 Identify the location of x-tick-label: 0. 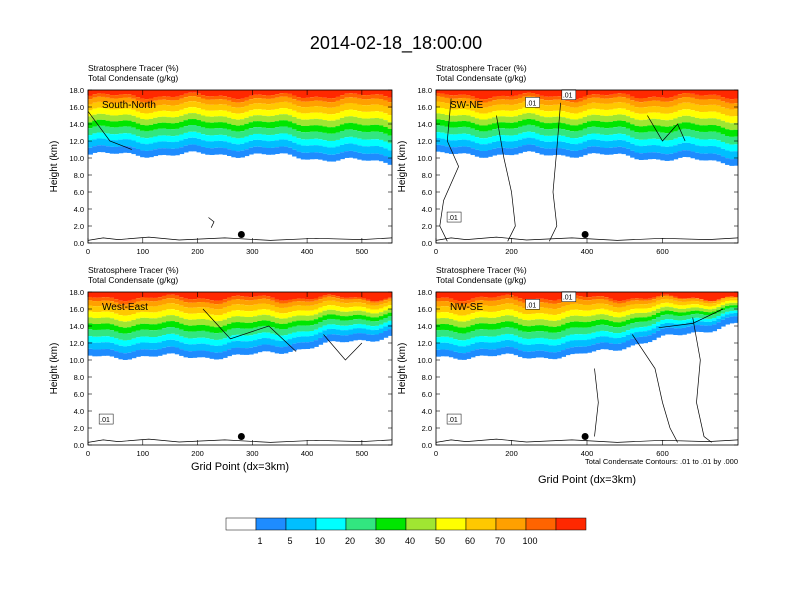
(436, 453).